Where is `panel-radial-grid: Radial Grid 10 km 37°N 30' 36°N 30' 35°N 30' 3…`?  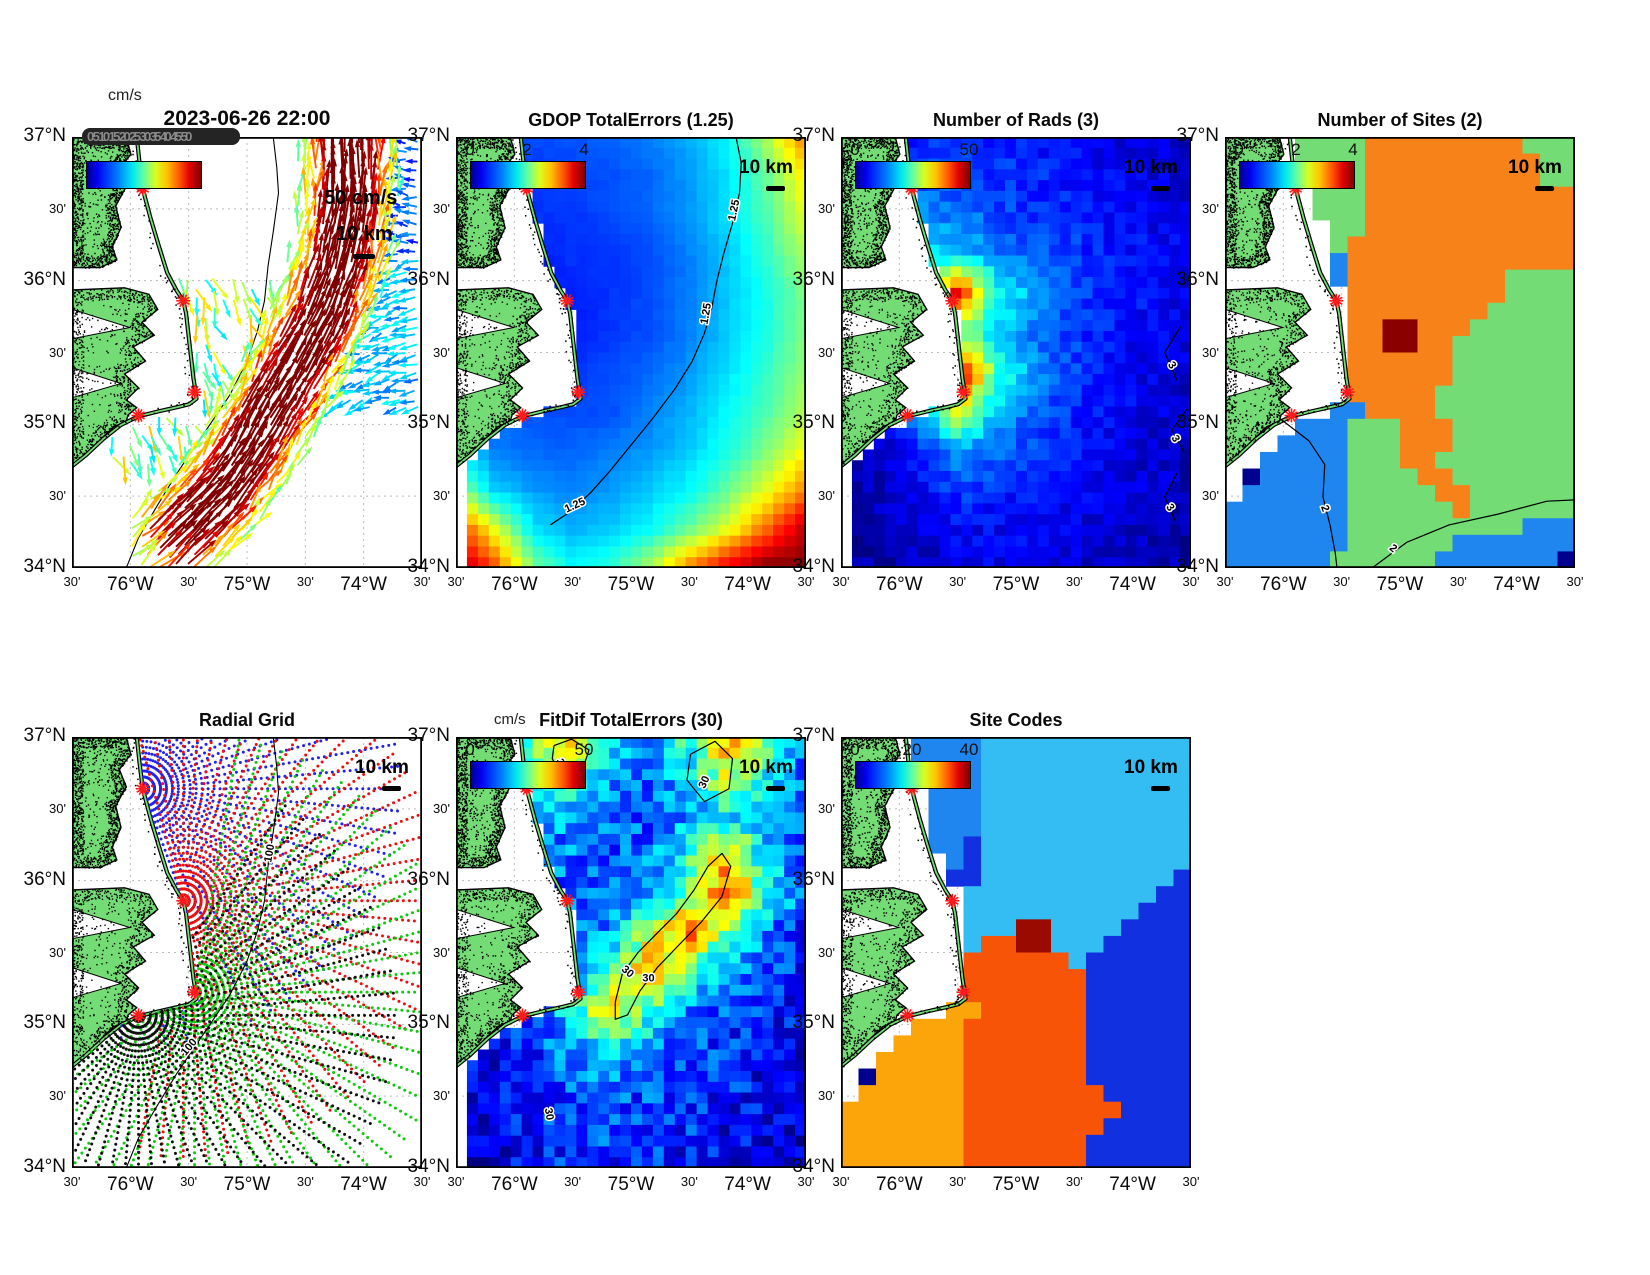
panel-radial-grid: Radial Grid 10 km 37°N 30' 36°N 30' 35°N 30' 3… is located at coordinates (227, 952).